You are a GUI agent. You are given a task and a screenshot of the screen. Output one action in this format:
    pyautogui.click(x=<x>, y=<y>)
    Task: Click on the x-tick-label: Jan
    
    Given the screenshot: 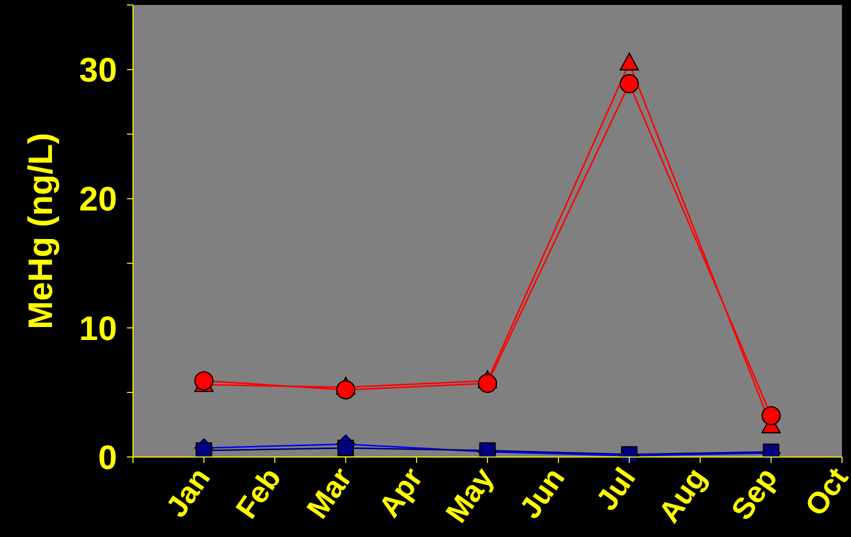 What is the action you would take?
    pyautogui.click(x=188, y=493)
    